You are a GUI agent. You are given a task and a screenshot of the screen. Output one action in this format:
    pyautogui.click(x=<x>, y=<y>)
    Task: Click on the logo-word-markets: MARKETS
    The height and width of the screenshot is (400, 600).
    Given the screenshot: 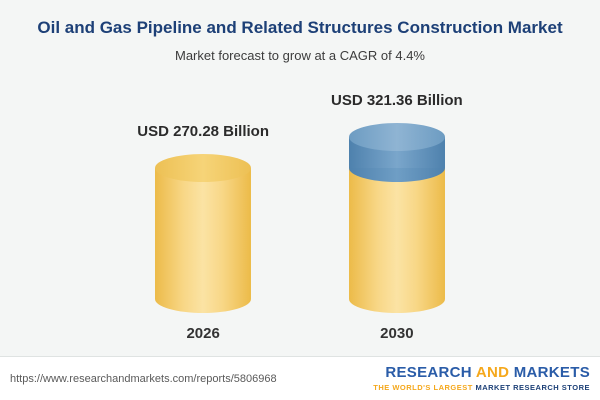 What is the action you would take?
    pyautogui.click(x=551, y=373)
    